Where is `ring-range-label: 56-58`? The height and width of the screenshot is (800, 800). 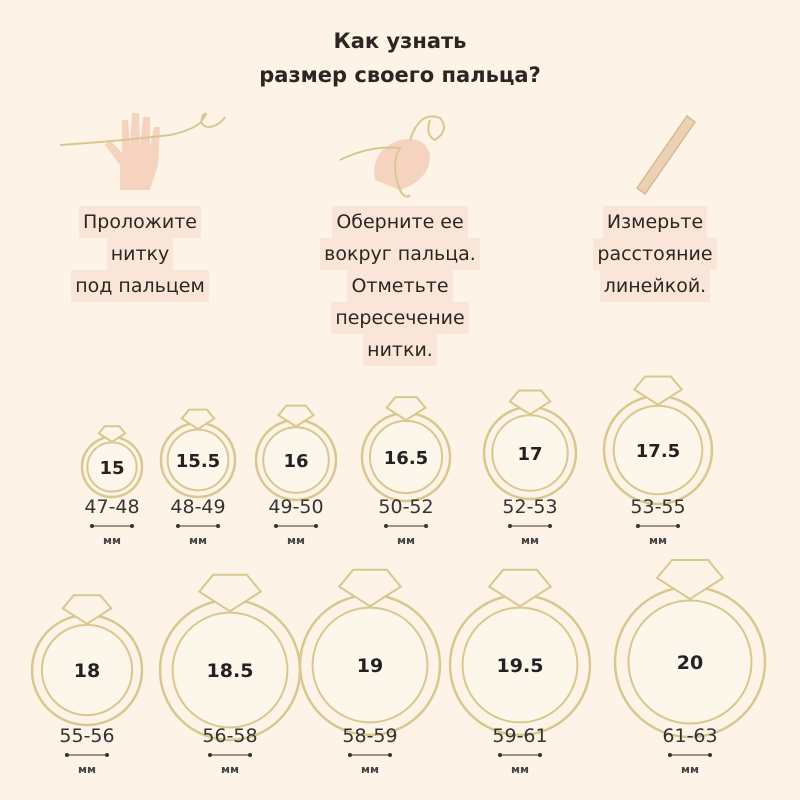
ring-range-label: 56-58 is located at coordinates (230, 736).